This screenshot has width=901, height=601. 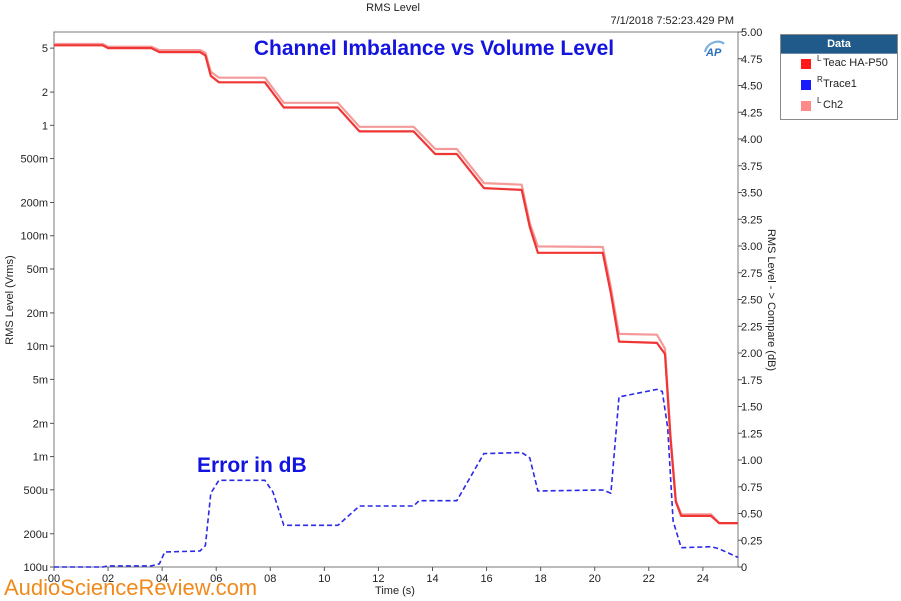 I want to click on legend: Data L Teac HA-P50 R Trace1 L Ch2, so click(x=839, y=77).